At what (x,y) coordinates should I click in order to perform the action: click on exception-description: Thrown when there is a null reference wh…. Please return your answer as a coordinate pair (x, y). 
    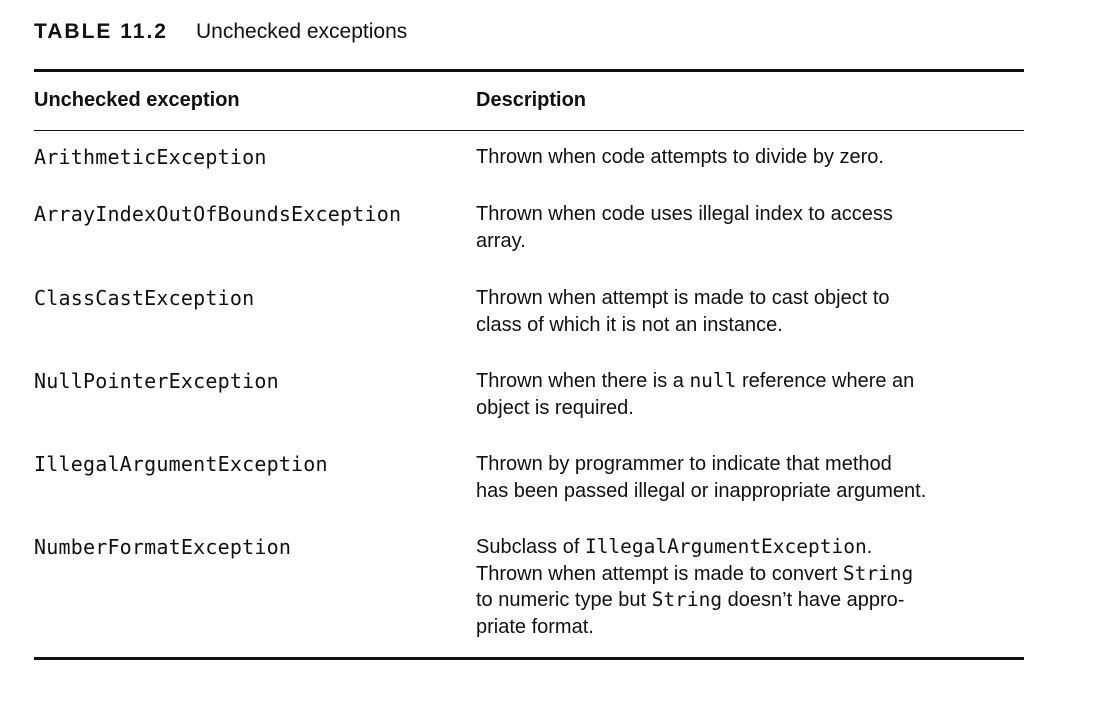
    Looking at the image, I should click on (756, 394).